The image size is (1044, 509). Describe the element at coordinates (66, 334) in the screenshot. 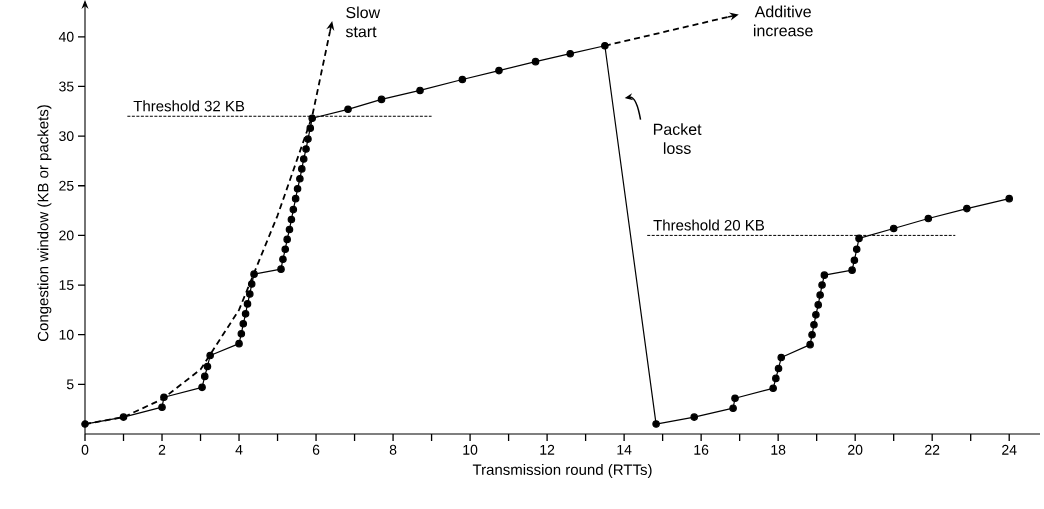

I see `y-tick-label: 10` at that location.